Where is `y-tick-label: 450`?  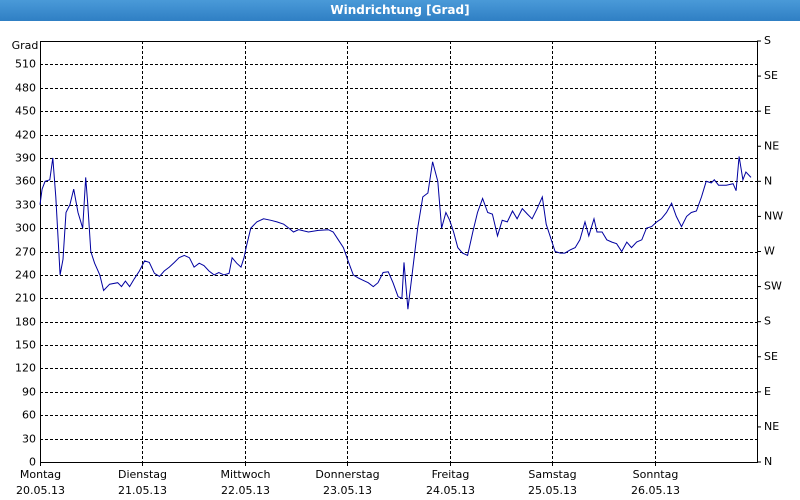 y-tick-label: 450 is located at coordinates (25, 111).